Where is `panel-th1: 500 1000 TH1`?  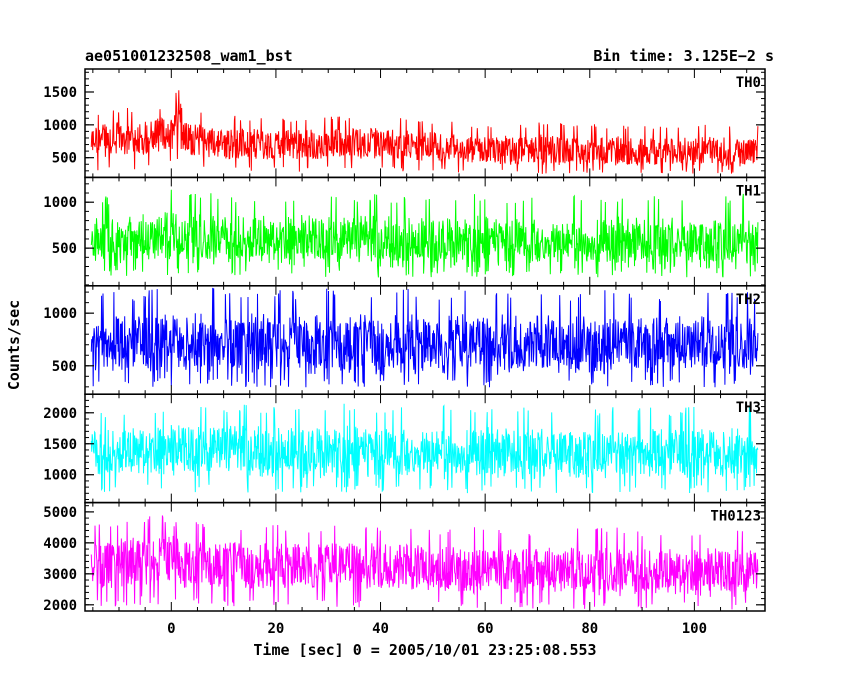
panel-th1: 500 1000 TH1 is located at coordinates (404, 231).